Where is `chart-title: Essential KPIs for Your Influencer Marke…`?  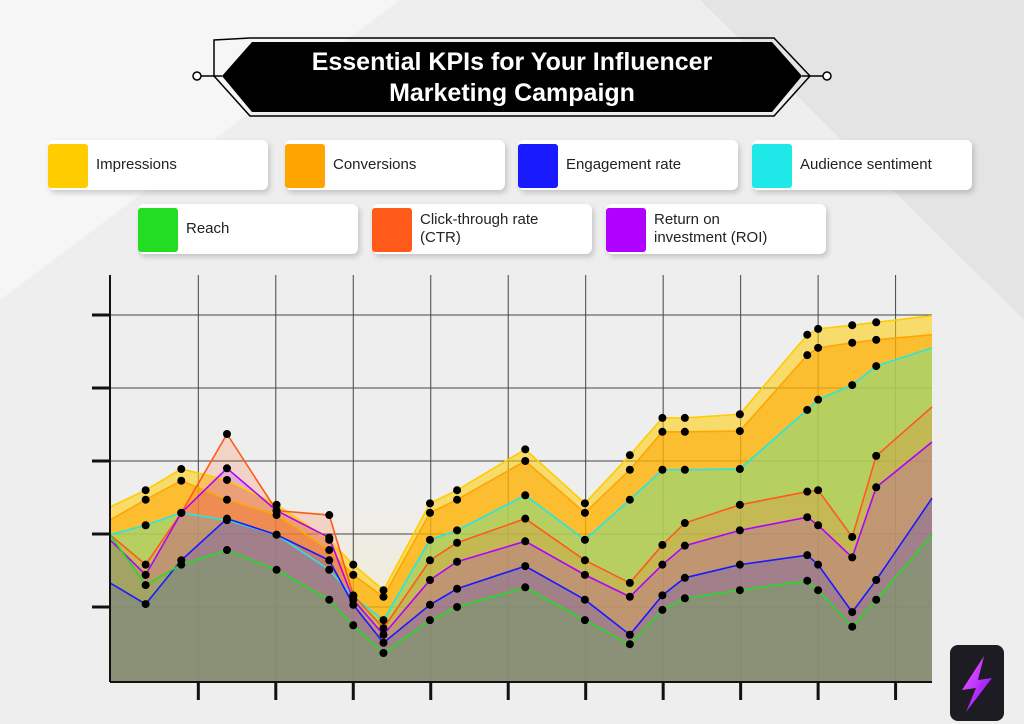
chart-title: Essential KPIs for Your Influencer Marke… is located at coordinates (512, 77).